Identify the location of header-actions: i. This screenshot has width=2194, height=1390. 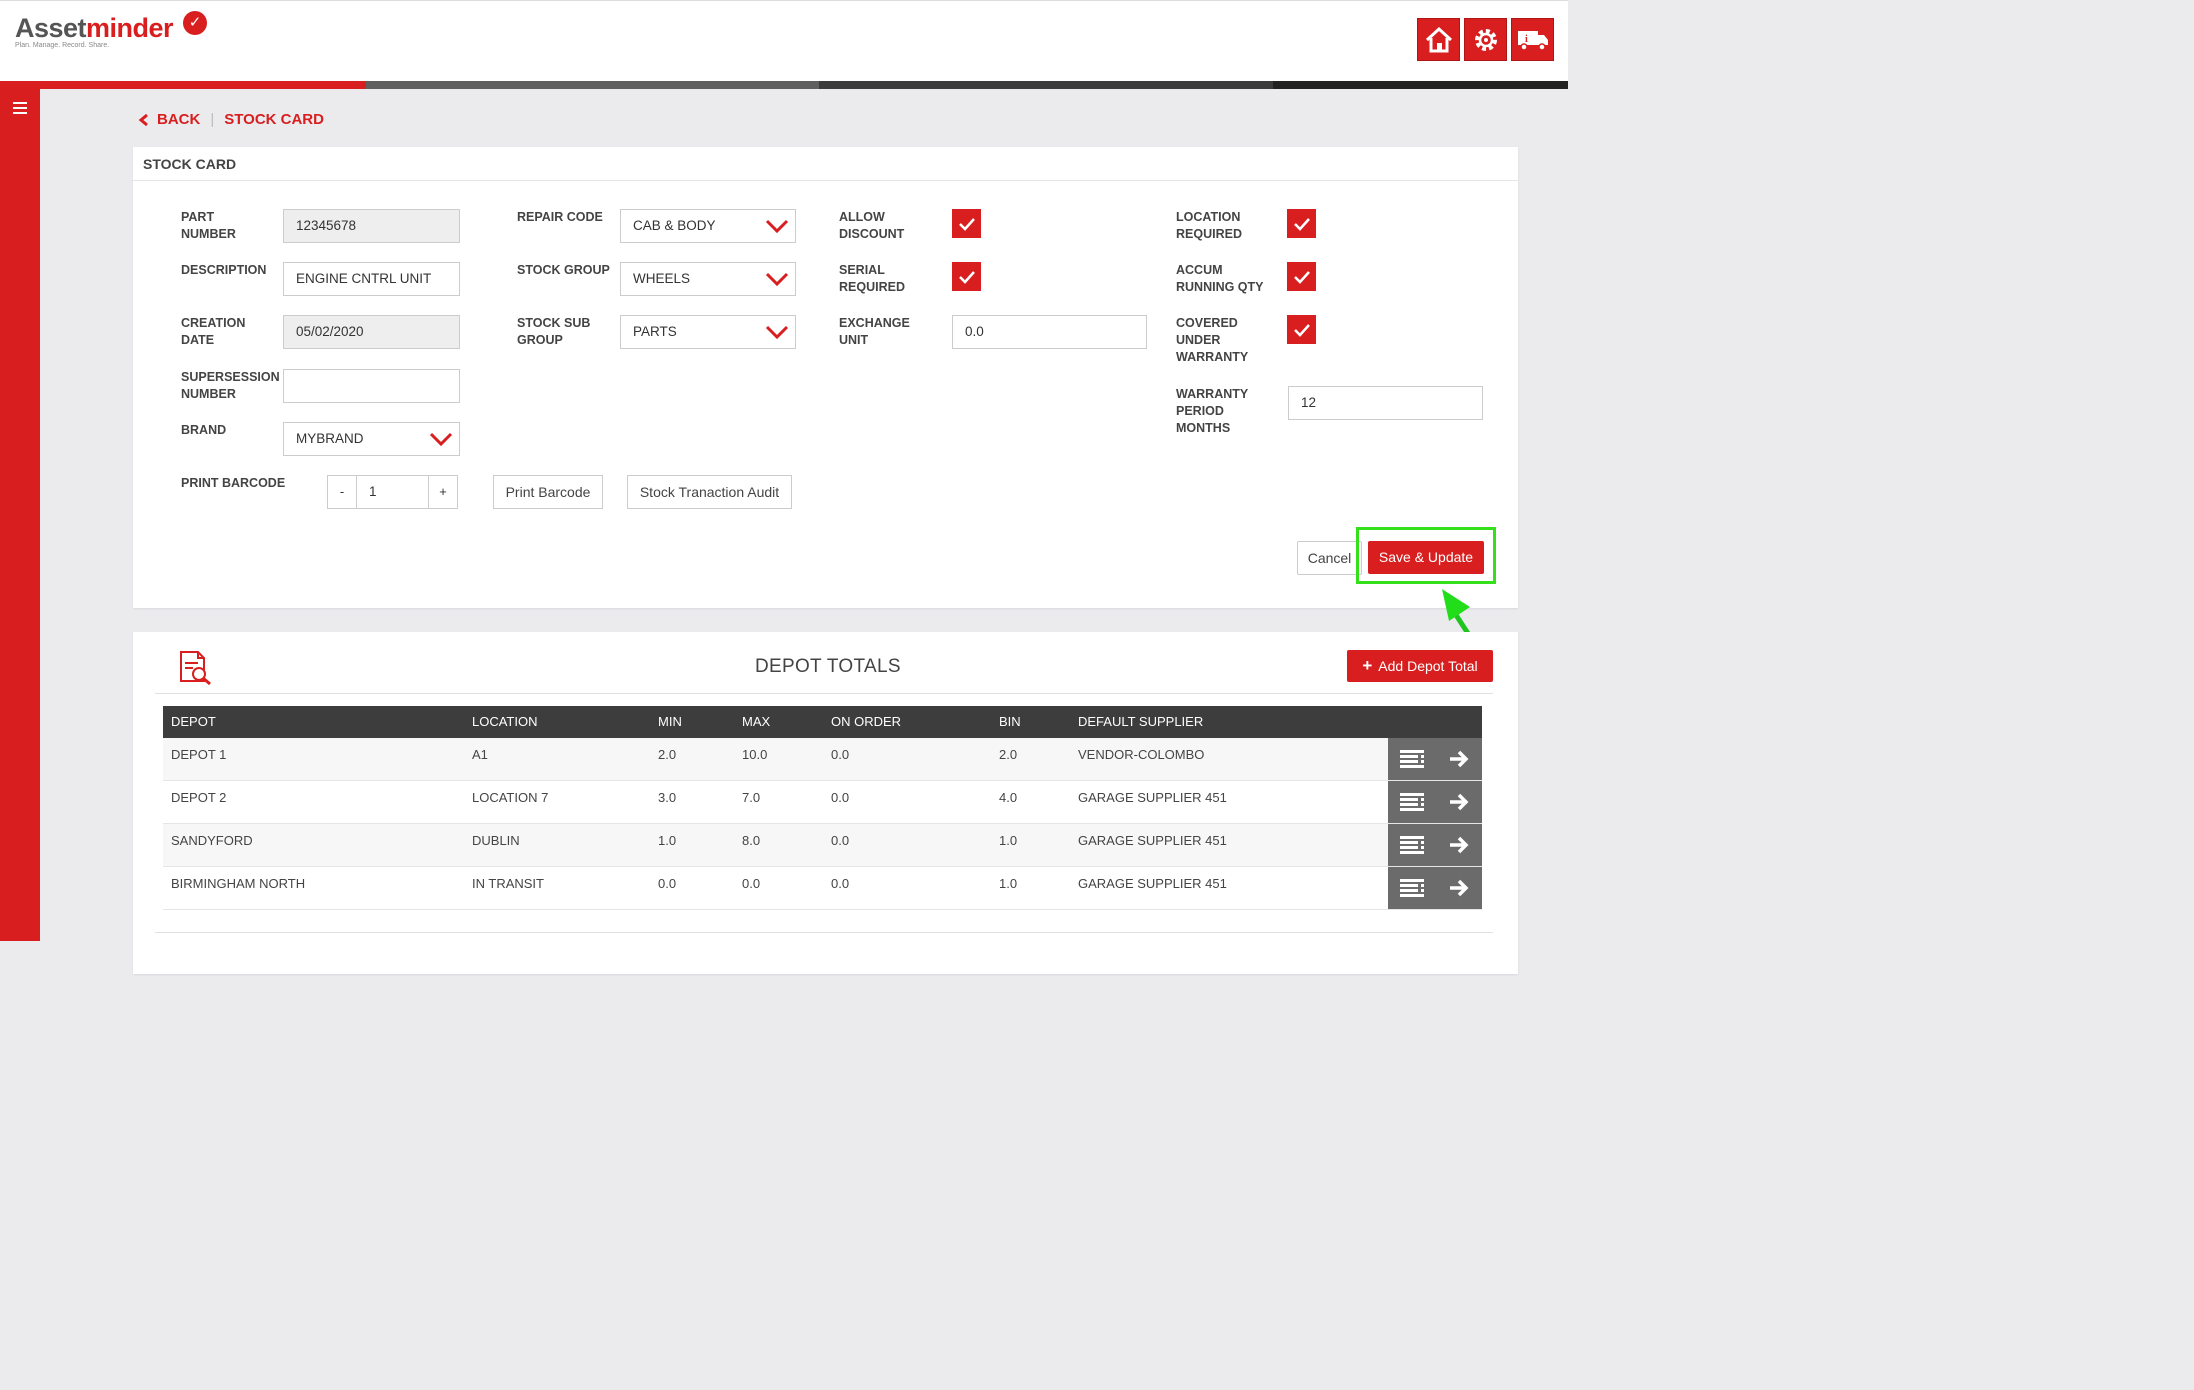
(1485, 39).